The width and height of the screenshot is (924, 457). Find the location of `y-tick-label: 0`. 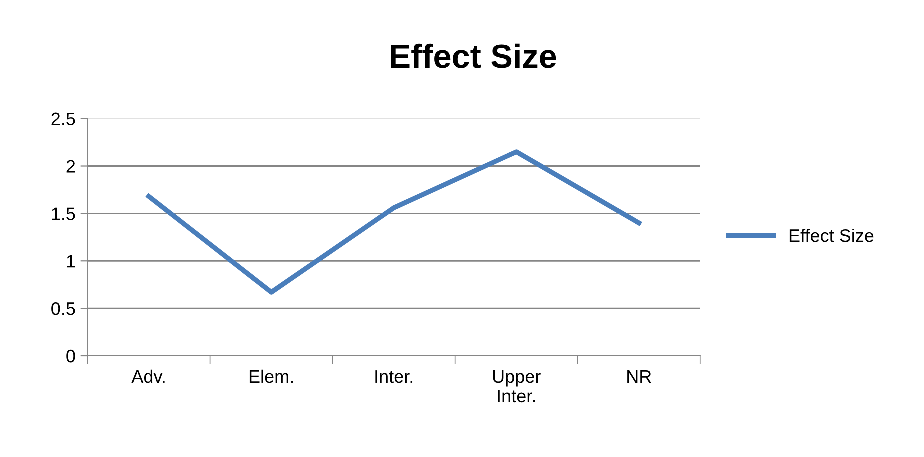

y-tick-label: 0 is located at coordinates (71, 356).